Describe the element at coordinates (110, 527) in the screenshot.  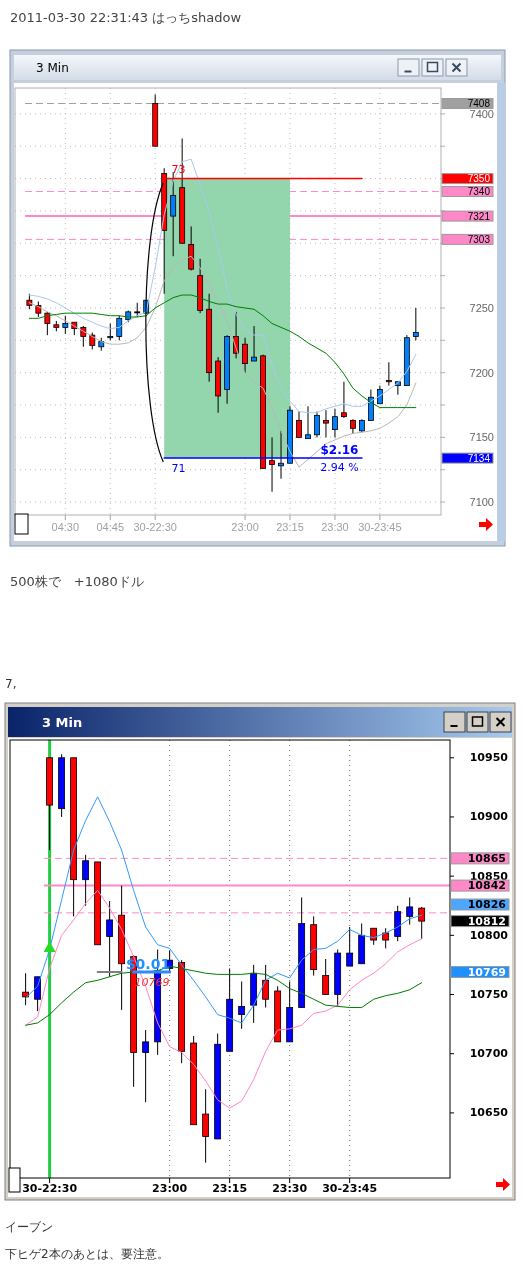
I see `x-tick-label: 04:45` at that location.